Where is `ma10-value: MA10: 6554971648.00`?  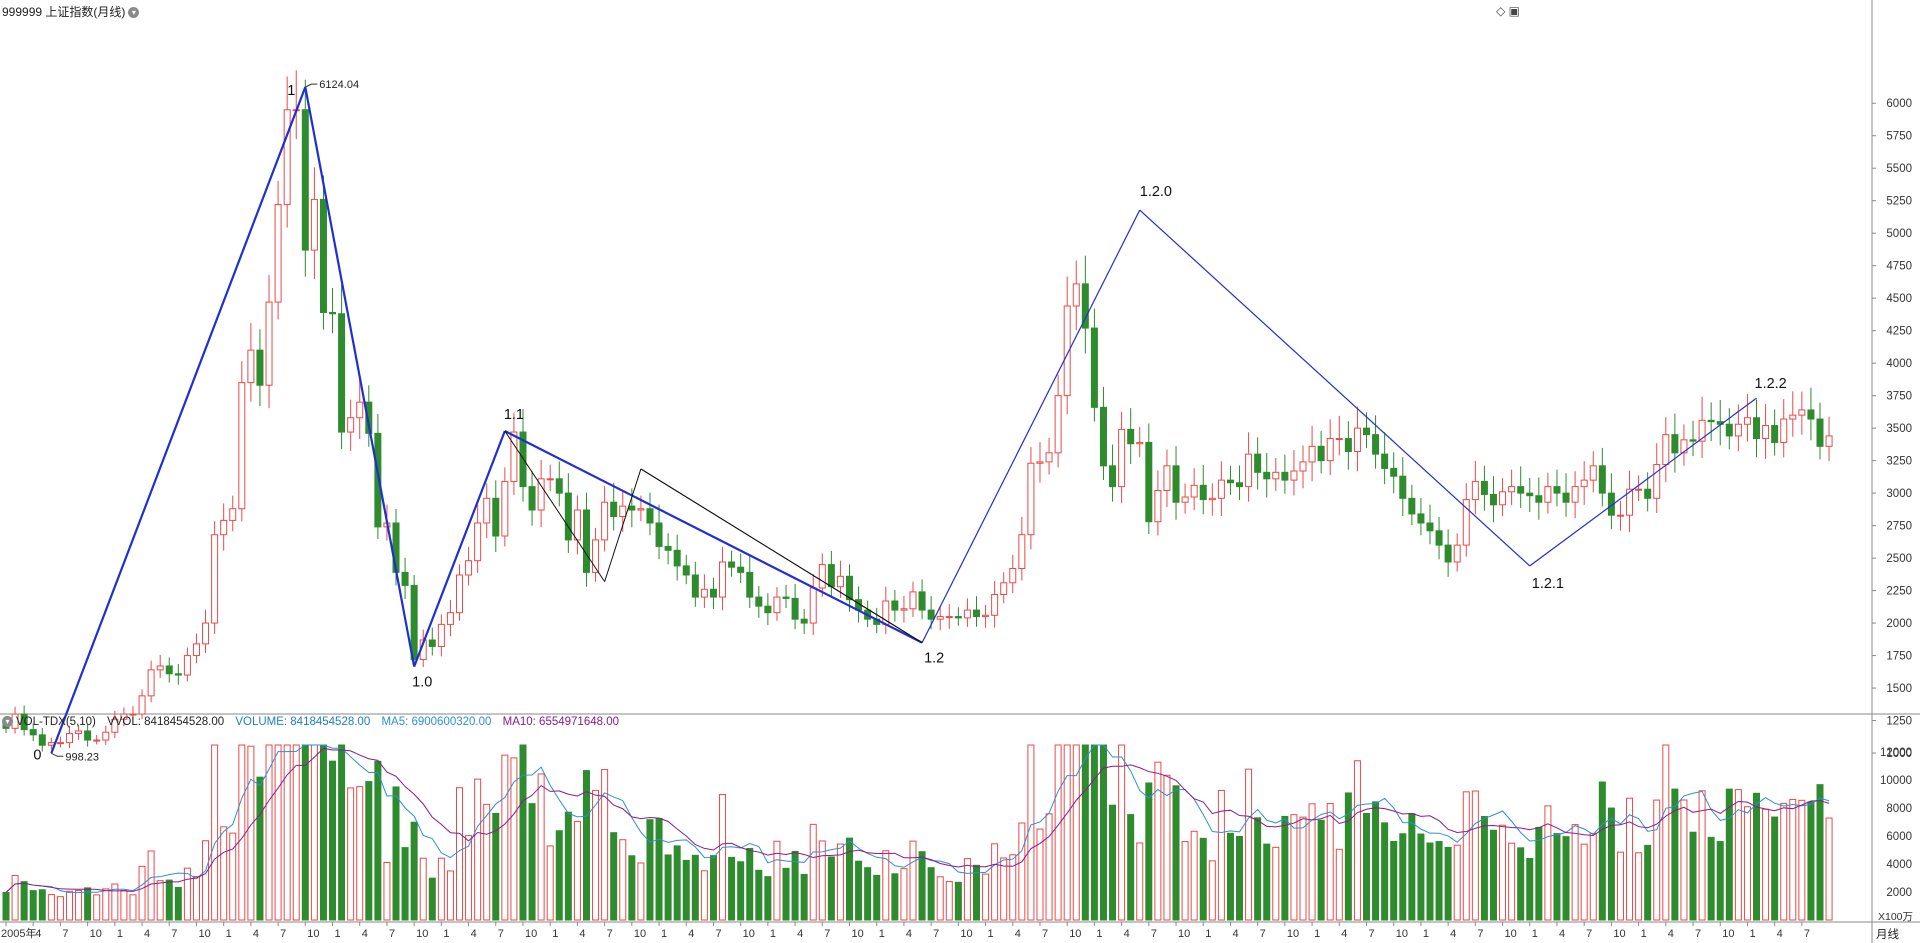
ma10-value: MA10: 6554971648.00 is located at coordinates (561, 722).